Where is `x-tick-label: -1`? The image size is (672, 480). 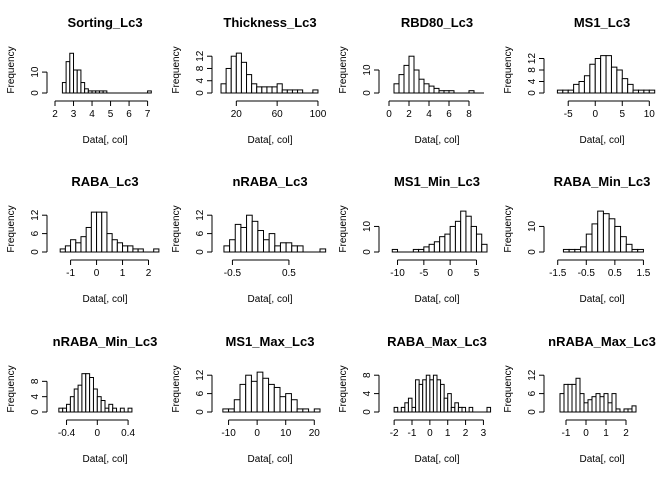
x-tick-label: -1 is located at coordinates (70, 273).